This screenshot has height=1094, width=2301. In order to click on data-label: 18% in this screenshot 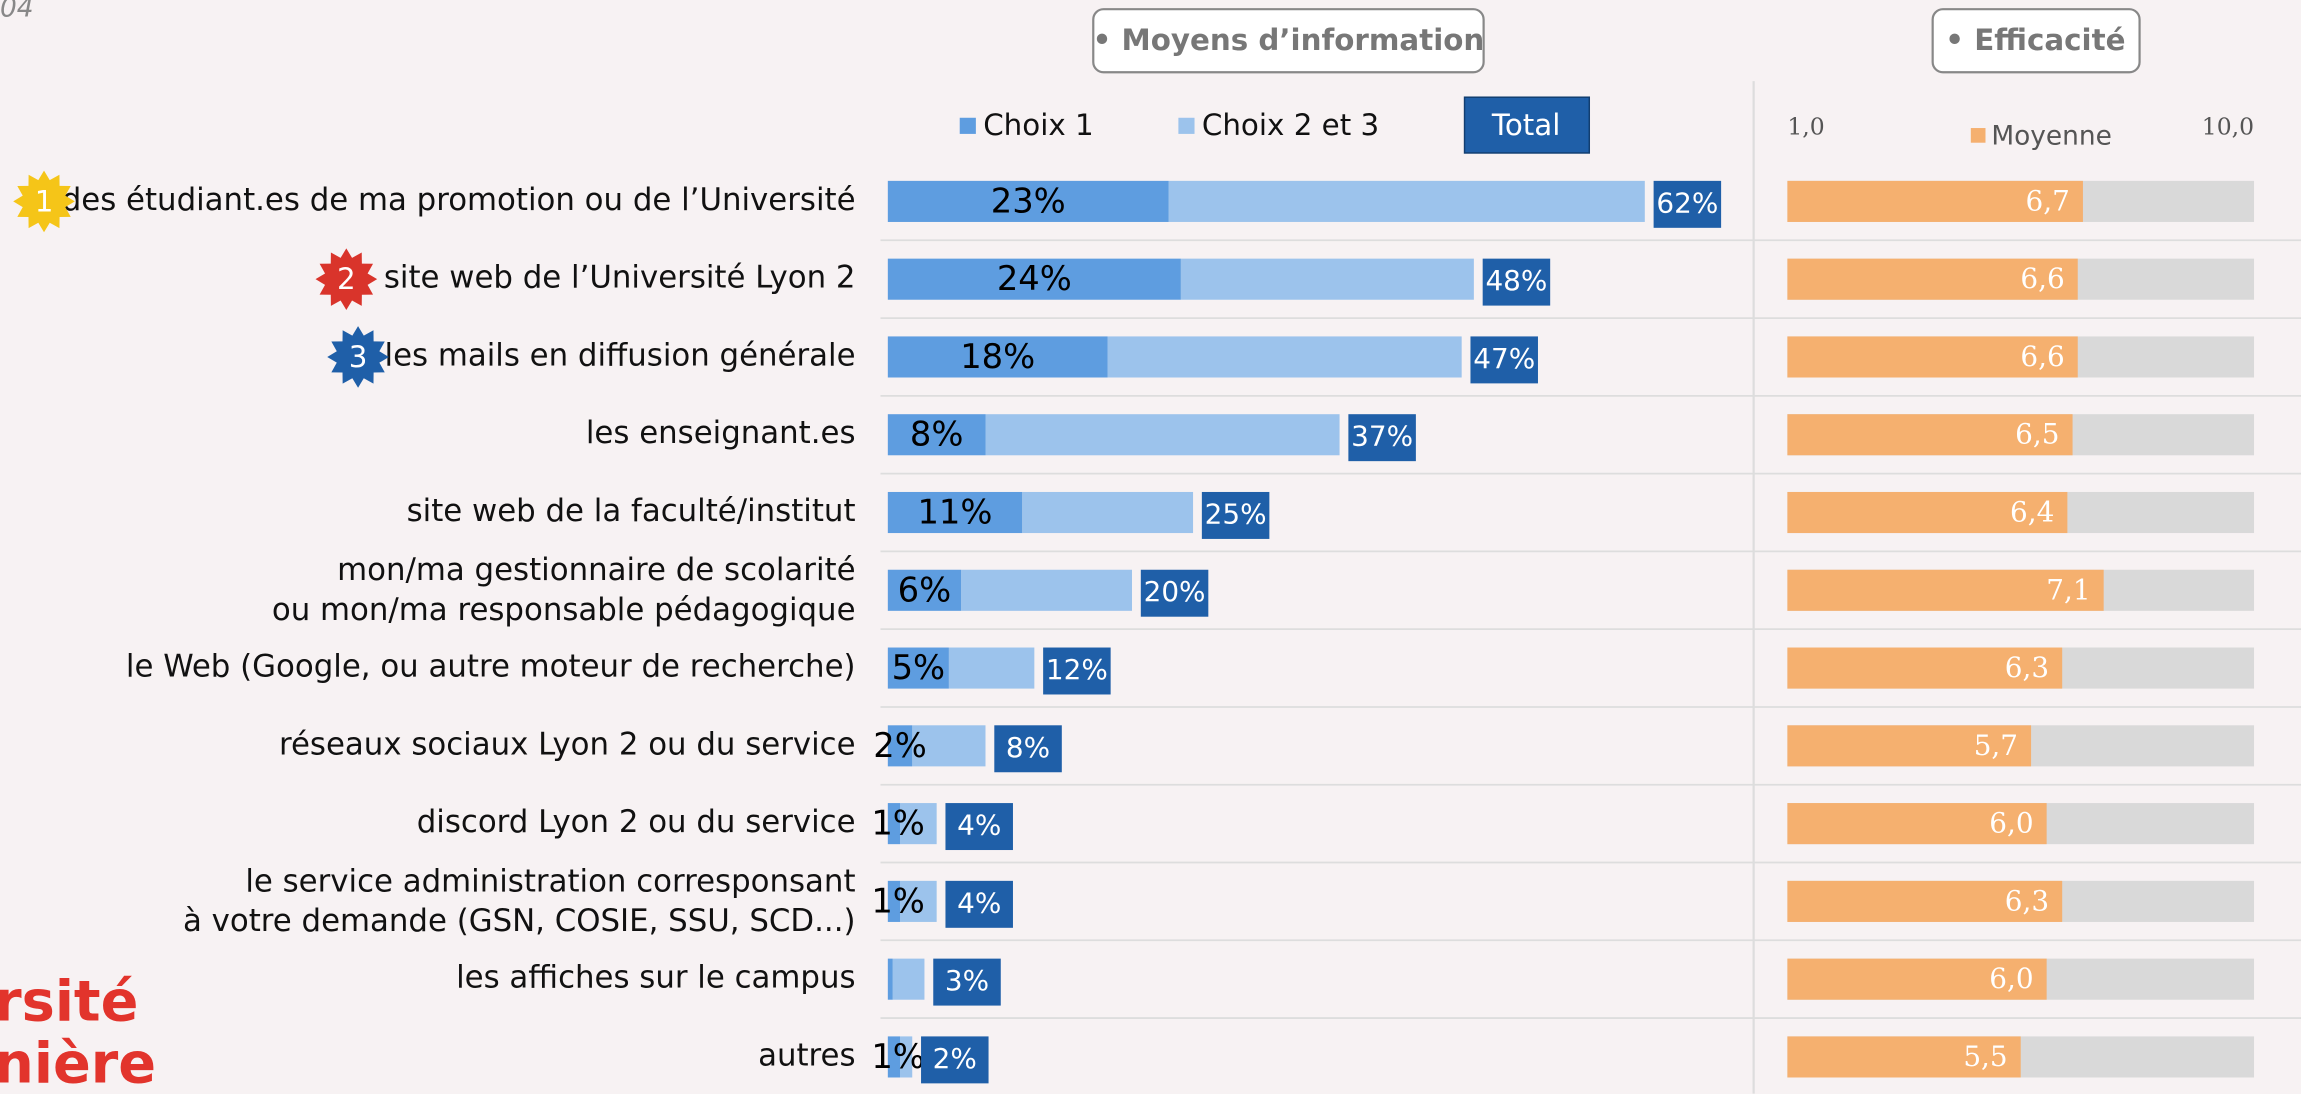, I will do `click(997, 356)`.